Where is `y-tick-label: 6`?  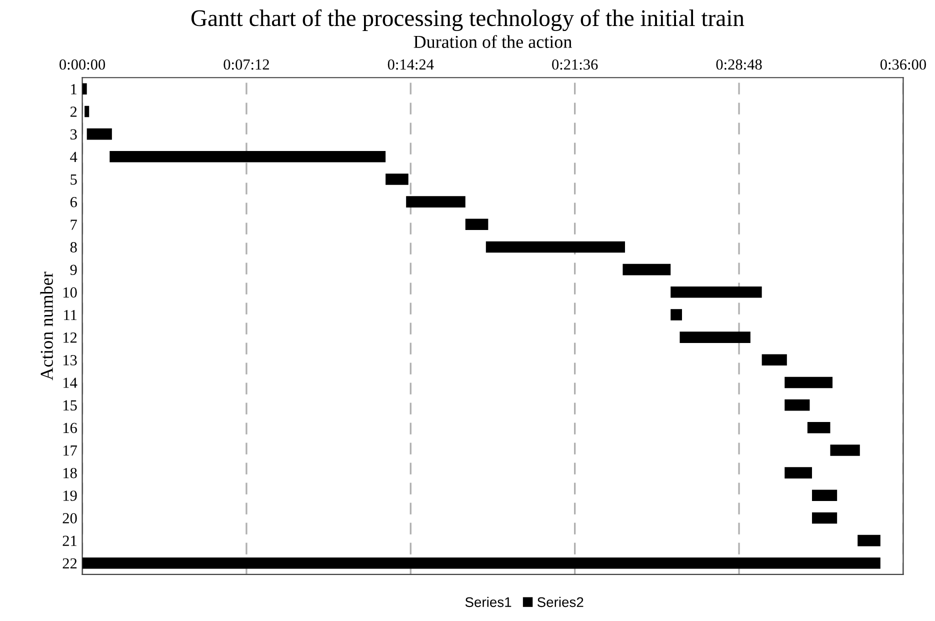
y-tick-label: 6 is located at coordinates (73, 202).